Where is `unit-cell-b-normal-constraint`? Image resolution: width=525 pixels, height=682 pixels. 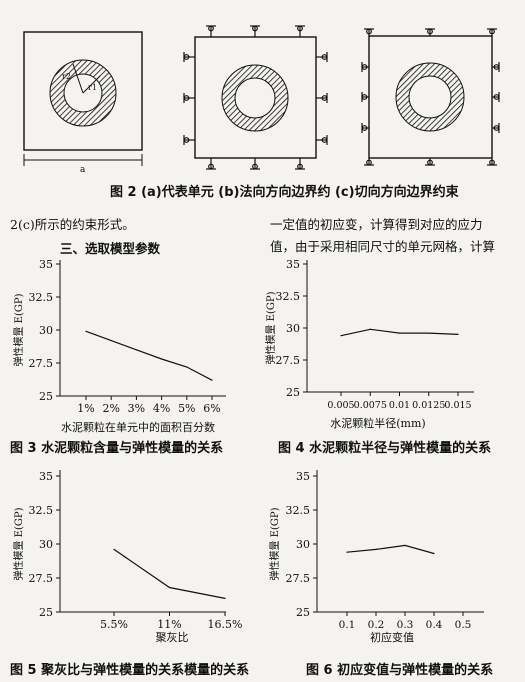 unit-cell-b-normal-constraint is located at coordinates (255, 97).